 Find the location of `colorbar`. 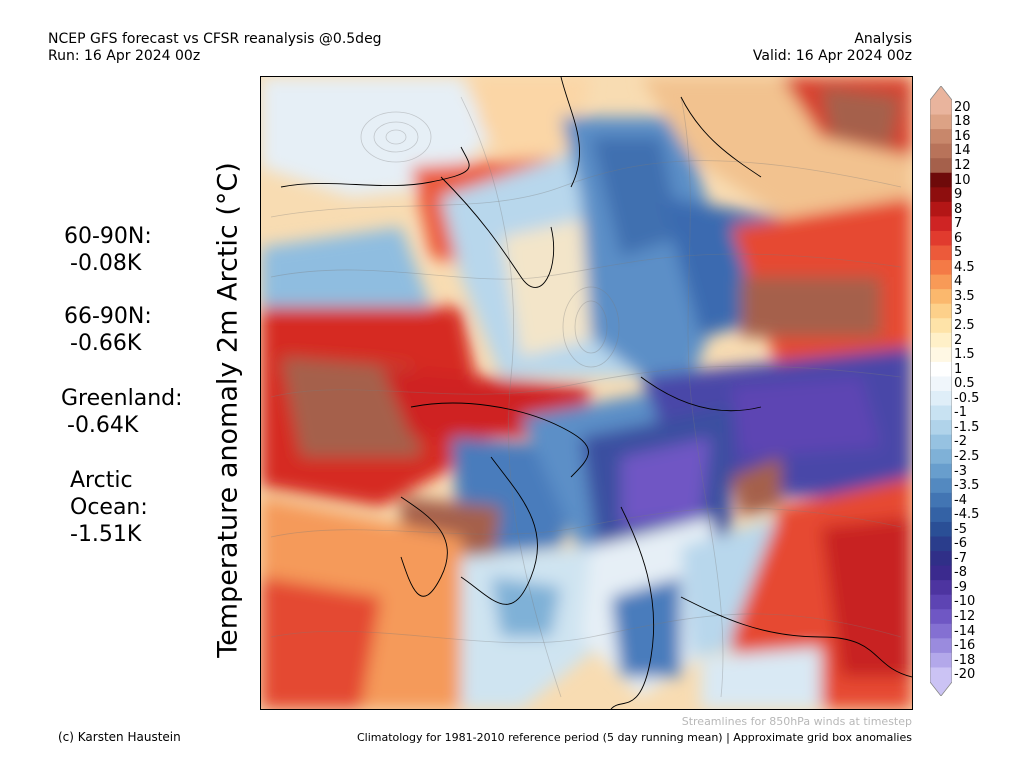

colorbar is located at coordinates (941, 391).